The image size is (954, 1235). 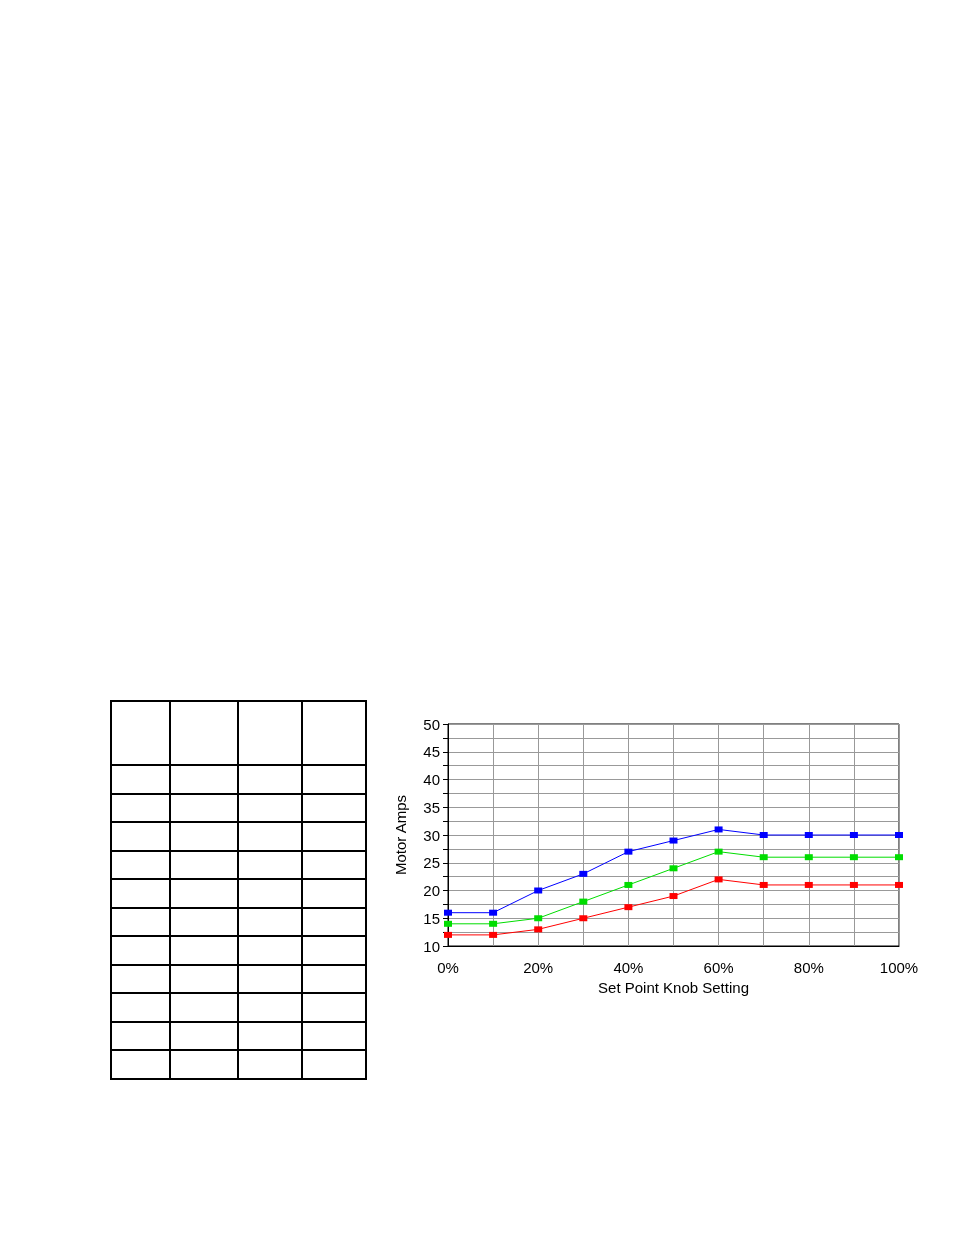 What do you see at coordinates (431, 863) in the screenshot?
I see `y-tick-label: 25` at bounding box center [431, 863].